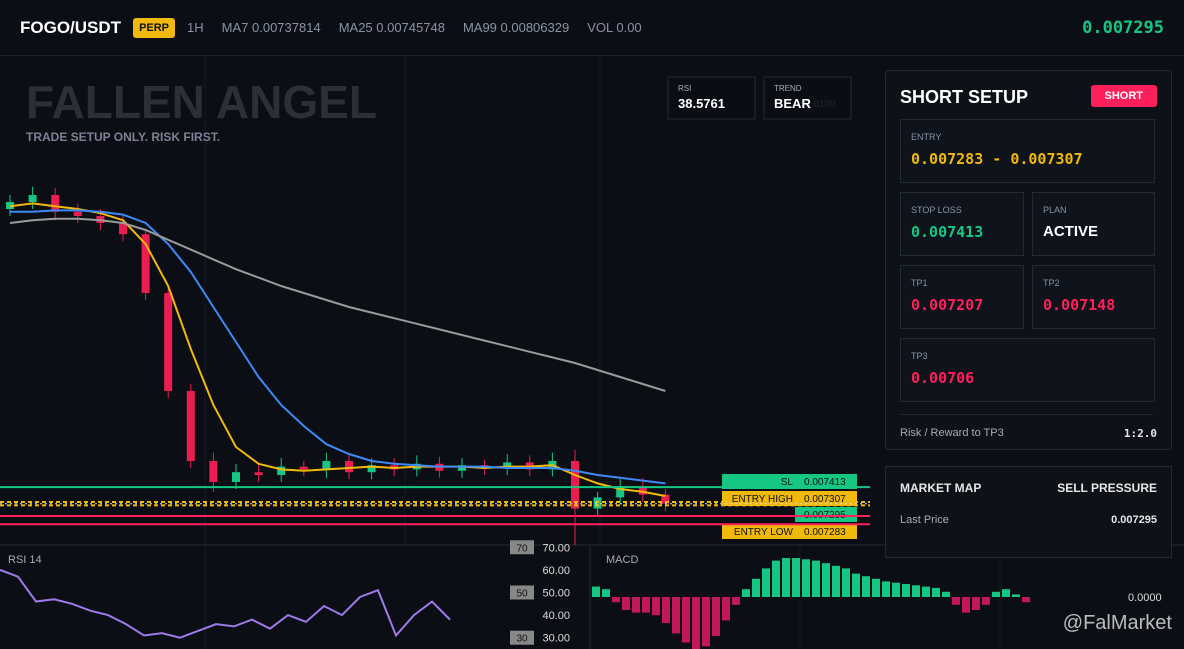 The height and width of the screenshot is (649, 1184). I want to click on level-label: ENTRY HIGH, so click(762, 499).